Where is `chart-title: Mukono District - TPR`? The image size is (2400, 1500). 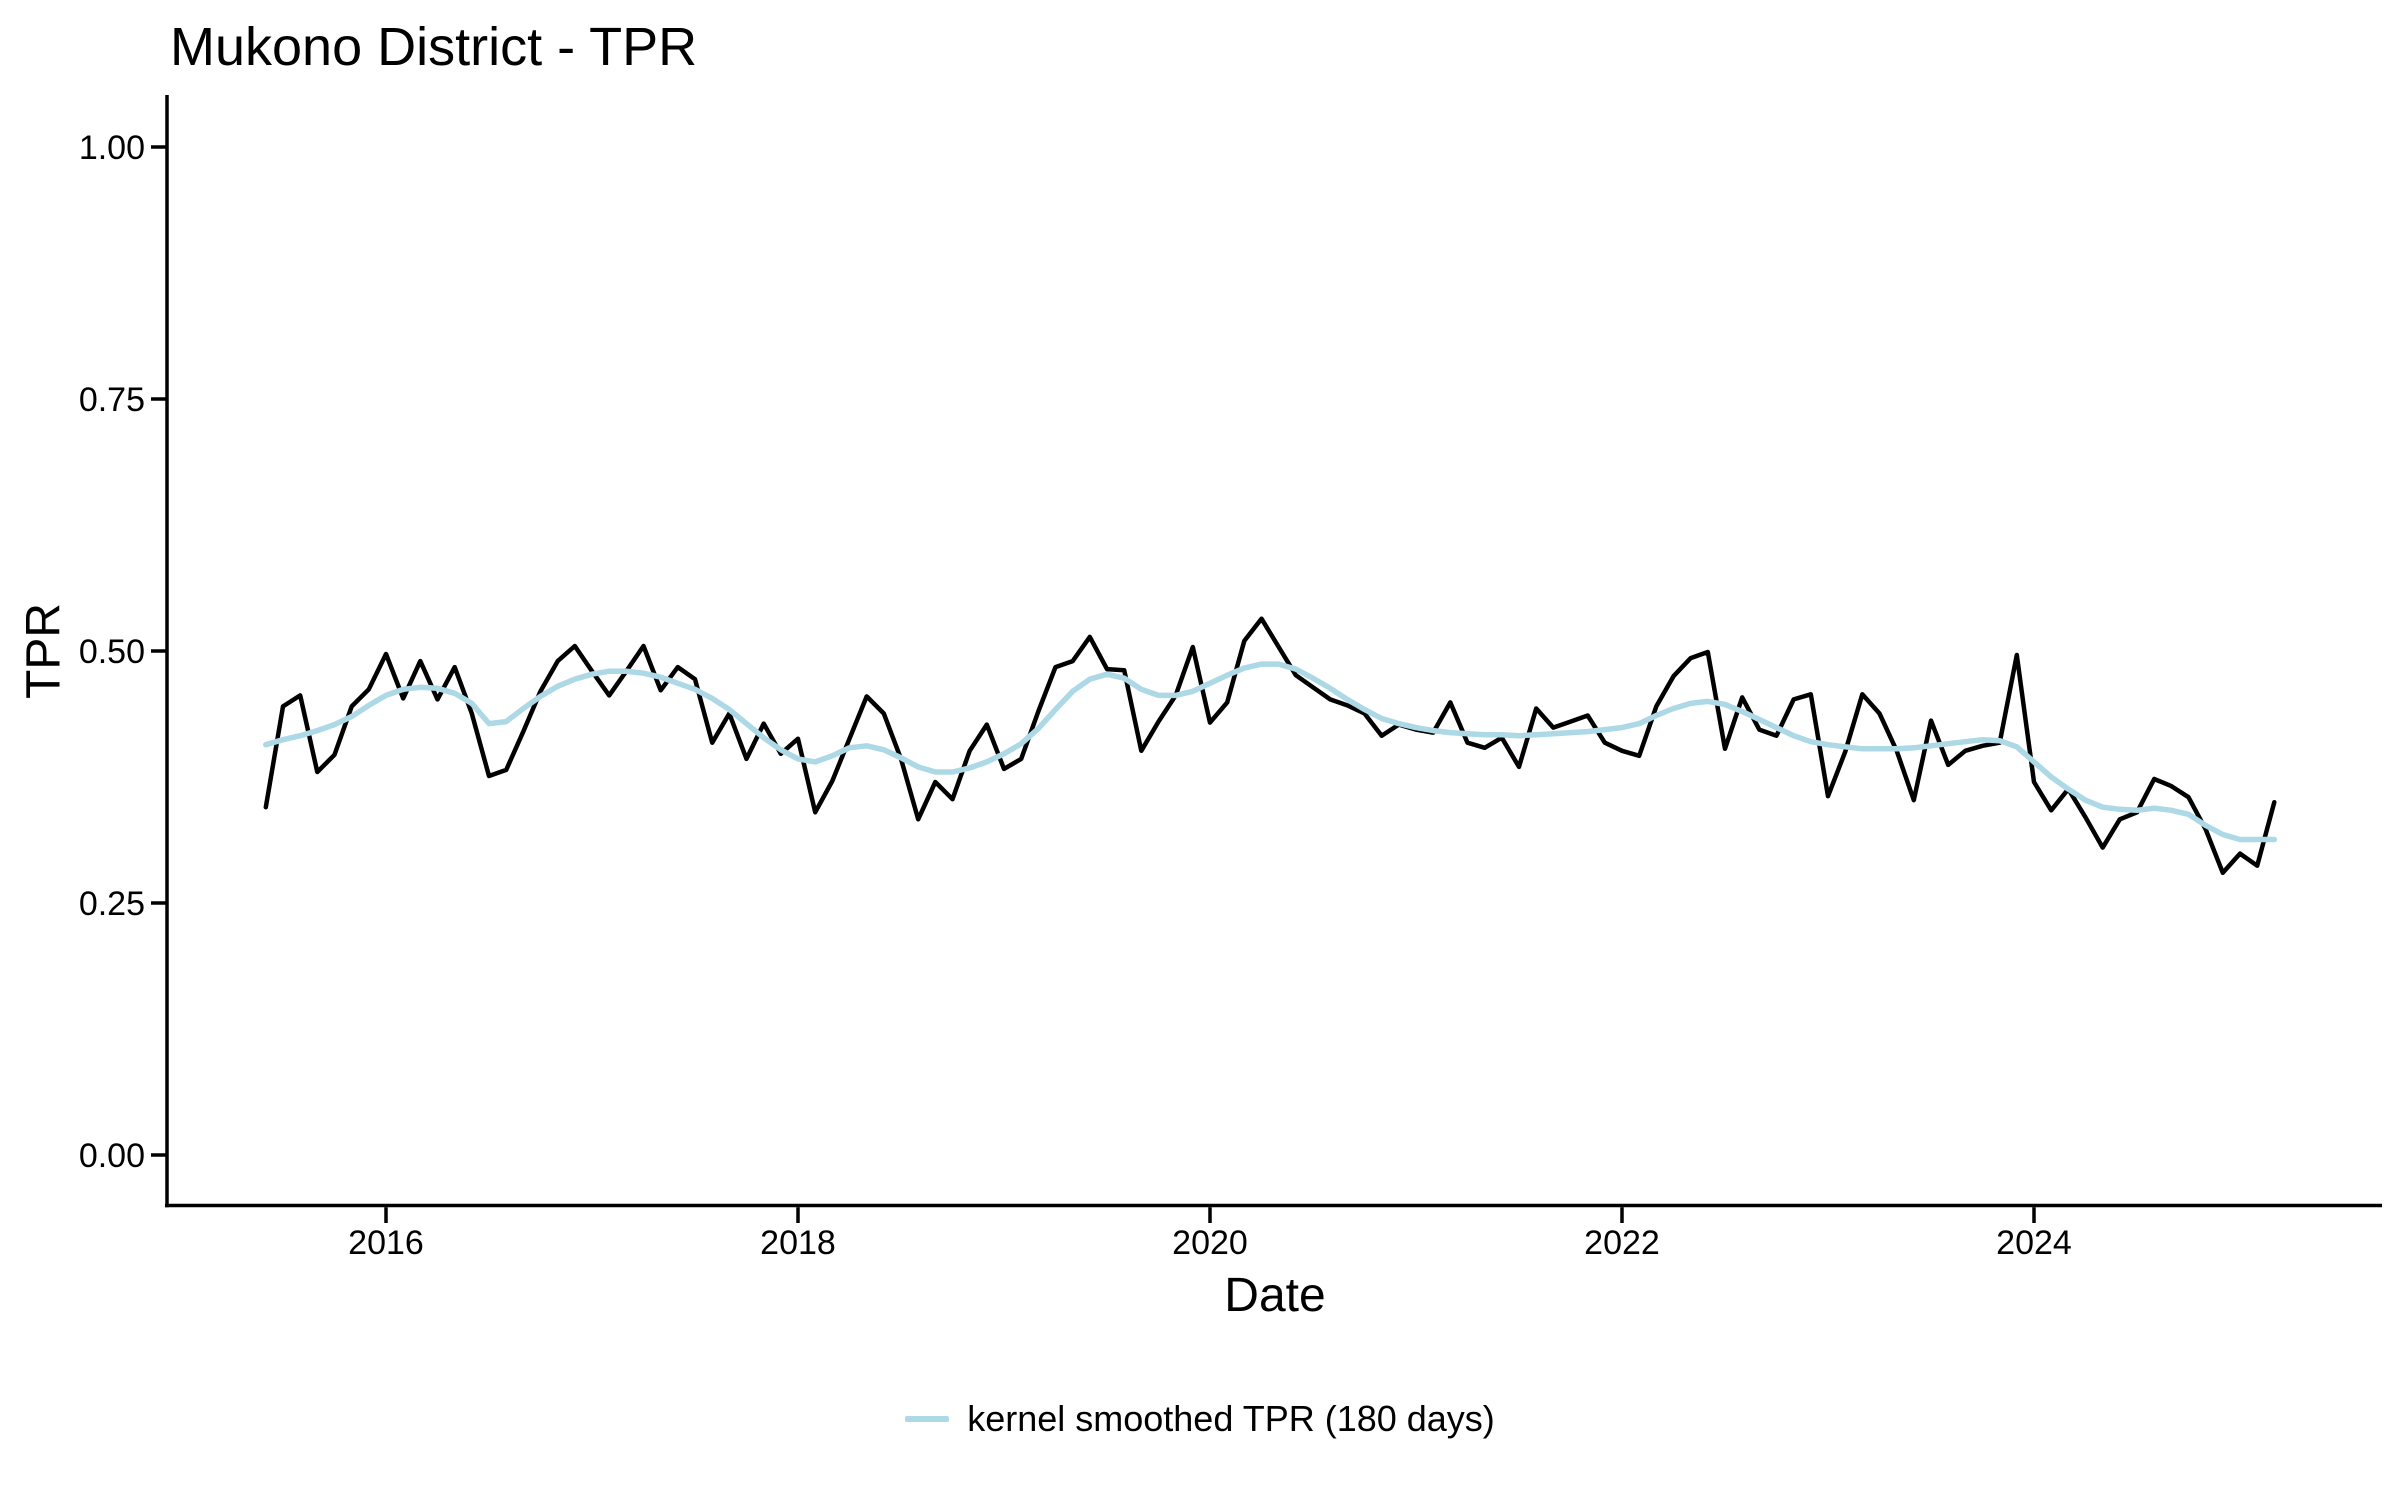 chart-title: Mukono District - TPR is located at coordinates (434, 47).